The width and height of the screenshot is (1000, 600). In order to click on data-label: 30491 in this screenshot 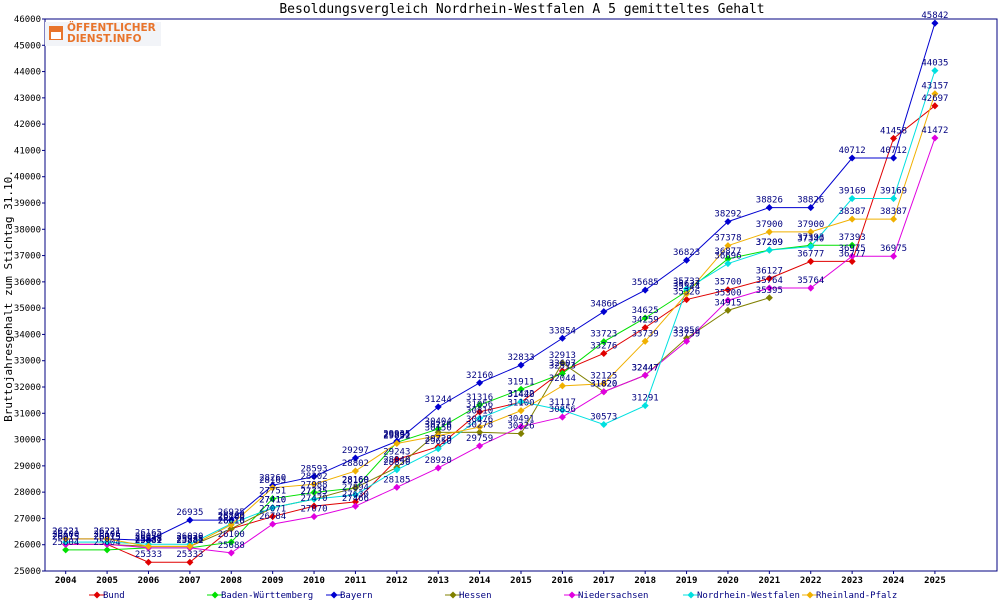, I will do `click(520, 420)`.